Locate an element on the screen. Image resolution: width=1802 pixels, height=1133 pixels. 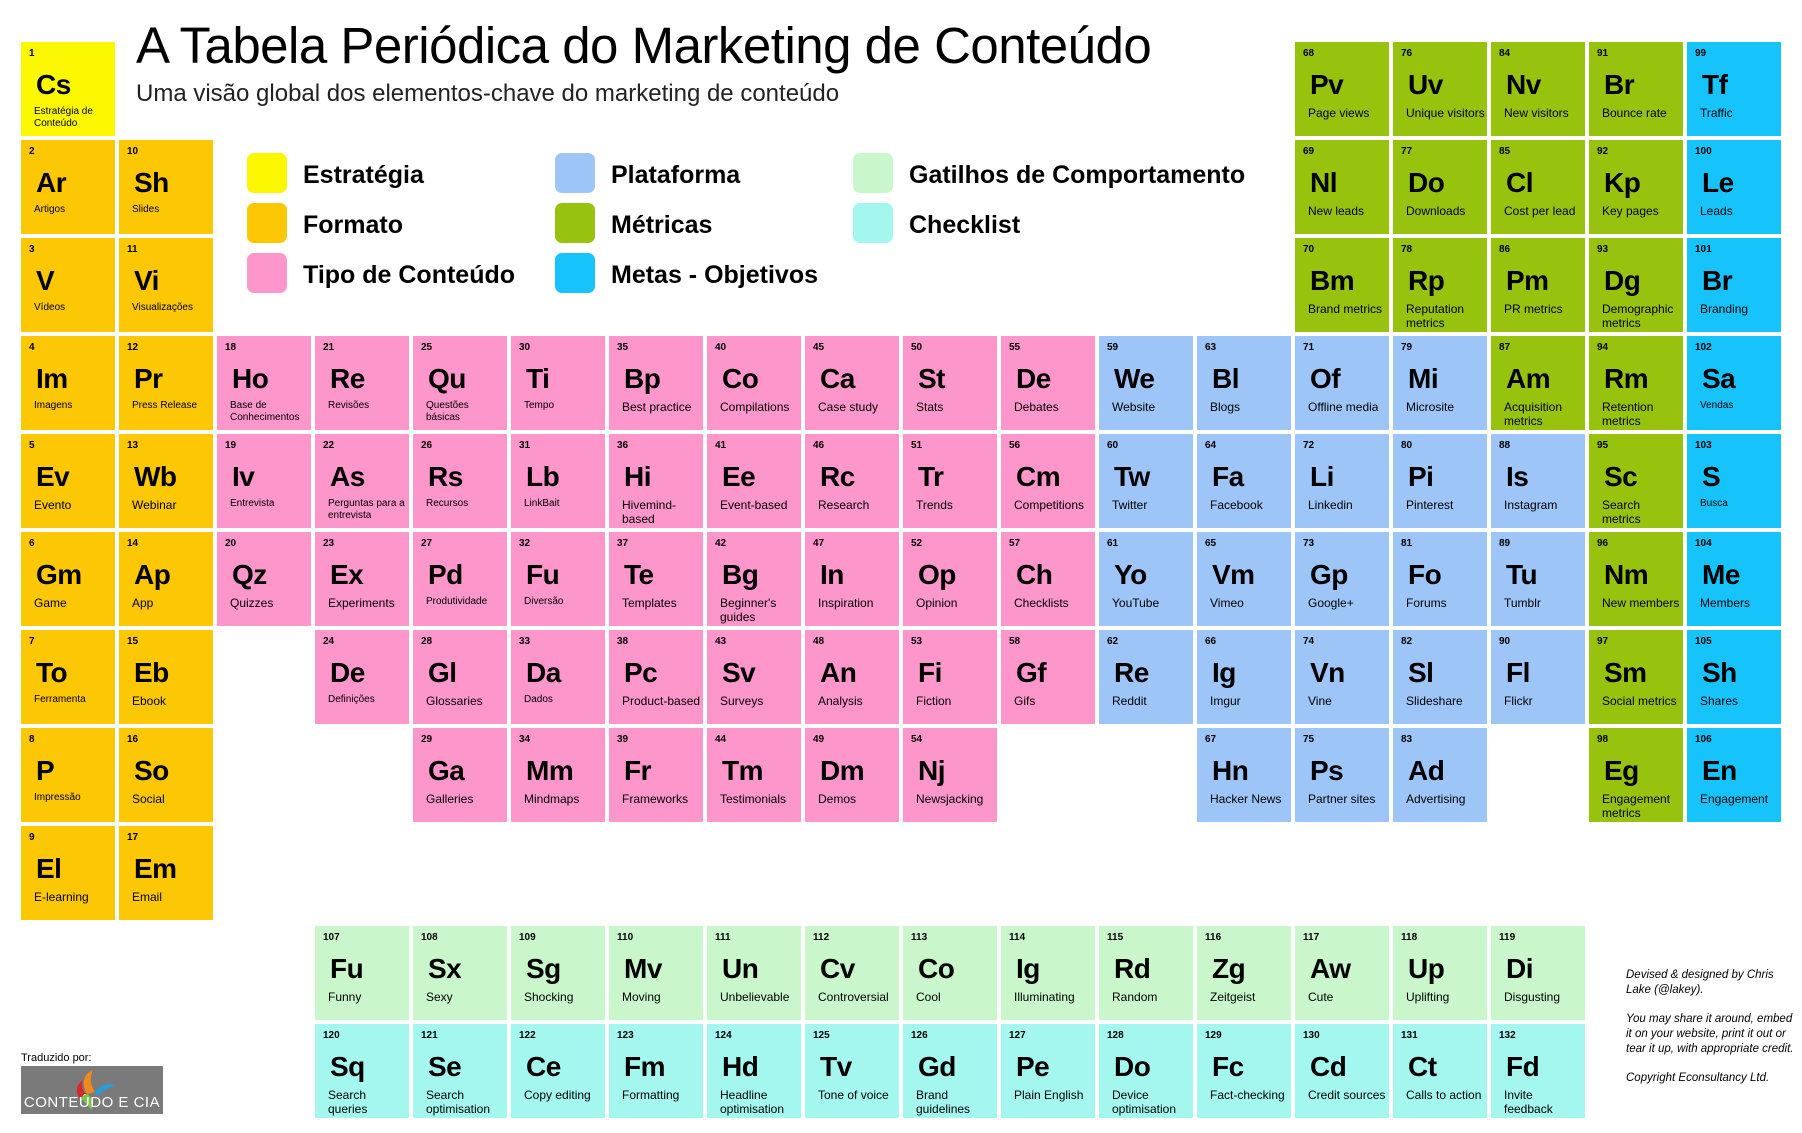
element-symbol: As is located at coordinates (347, 476).